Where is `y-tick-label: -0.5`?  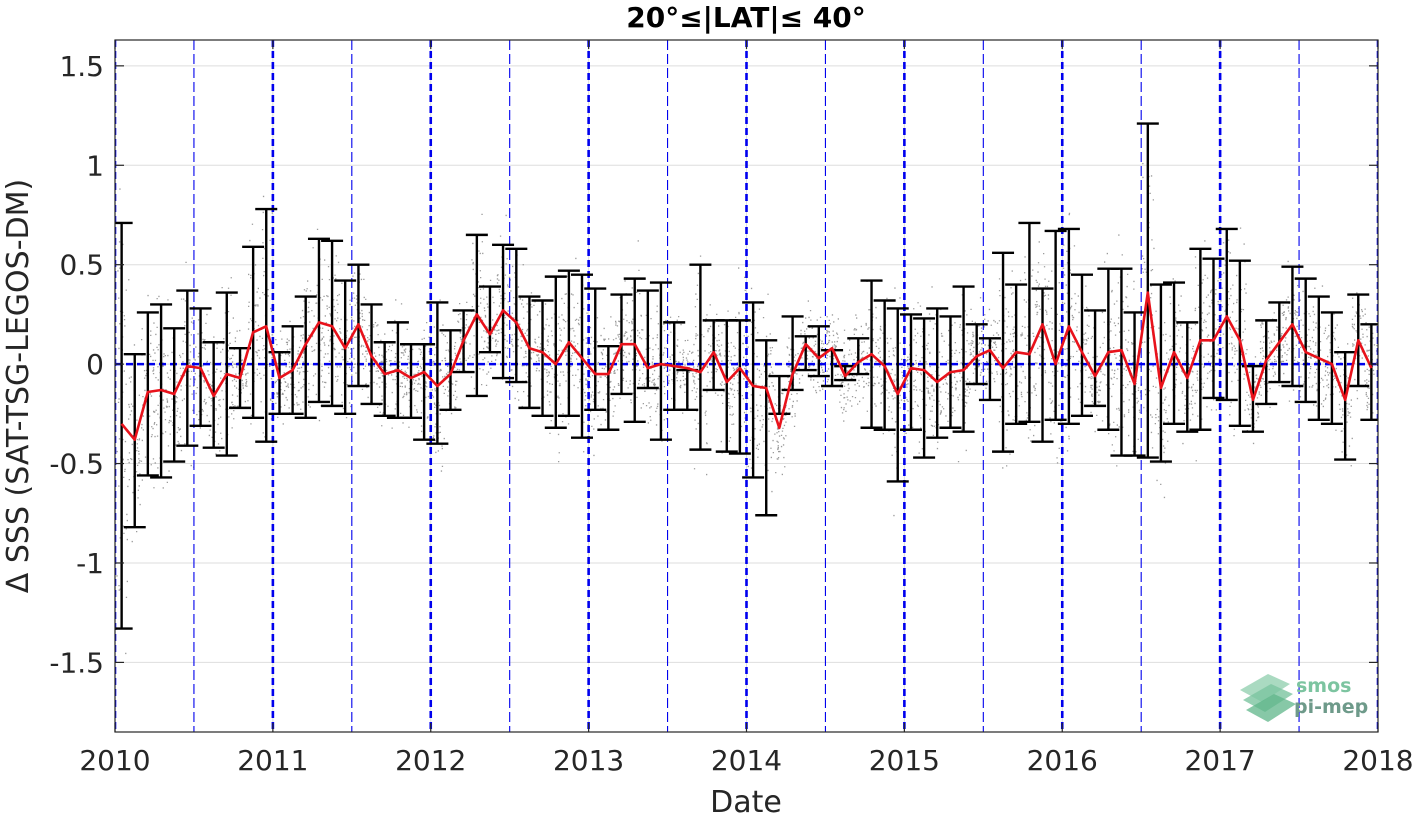 y-tick-label: -0.5 is located at coordinates (76, 464).